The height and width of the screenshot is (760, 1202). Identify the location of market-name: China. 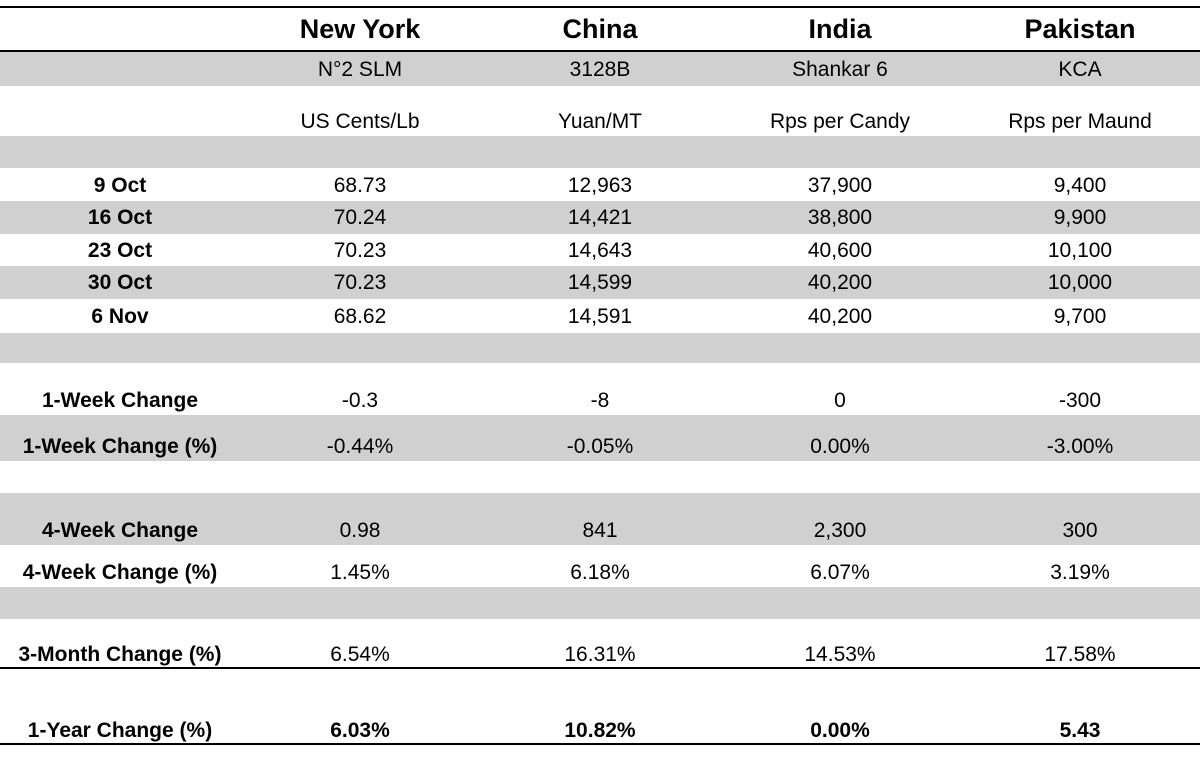
(600, 28).